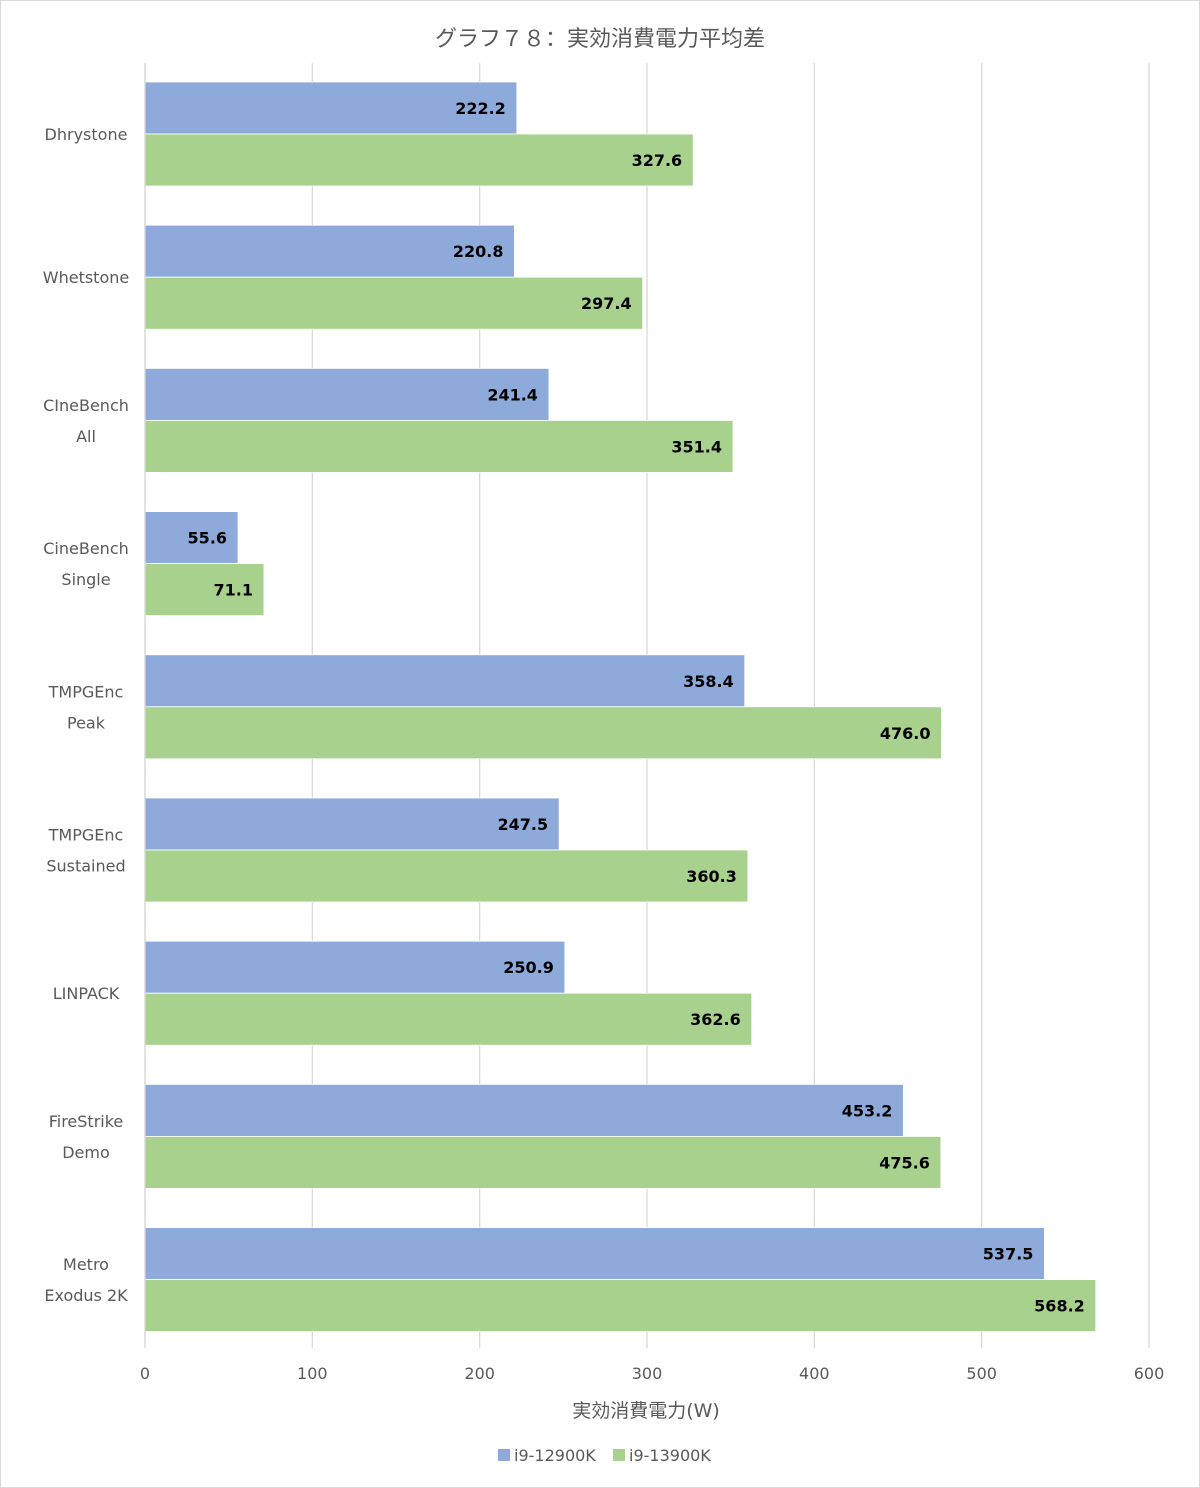  Describe the element at coordinates (600, 39) in the screenshot. I see `chart-title: グラフ７８：実効消費電力平均差` at that location.